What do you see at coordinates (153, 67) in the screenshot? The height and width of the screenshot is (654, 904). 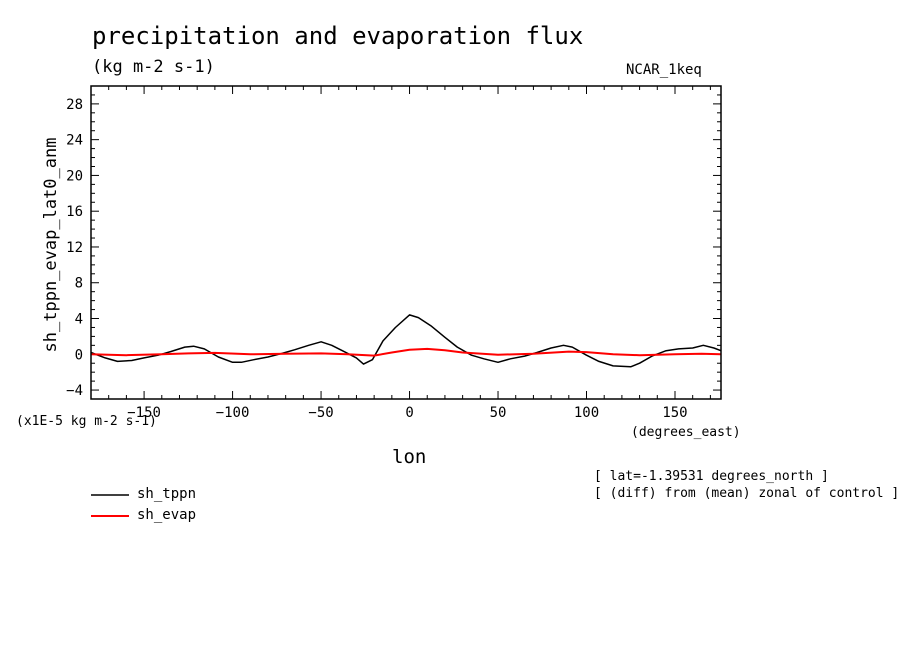 I see `chart-subtitle: (kg m-2 s-1)` at bounding box center [153, 67].